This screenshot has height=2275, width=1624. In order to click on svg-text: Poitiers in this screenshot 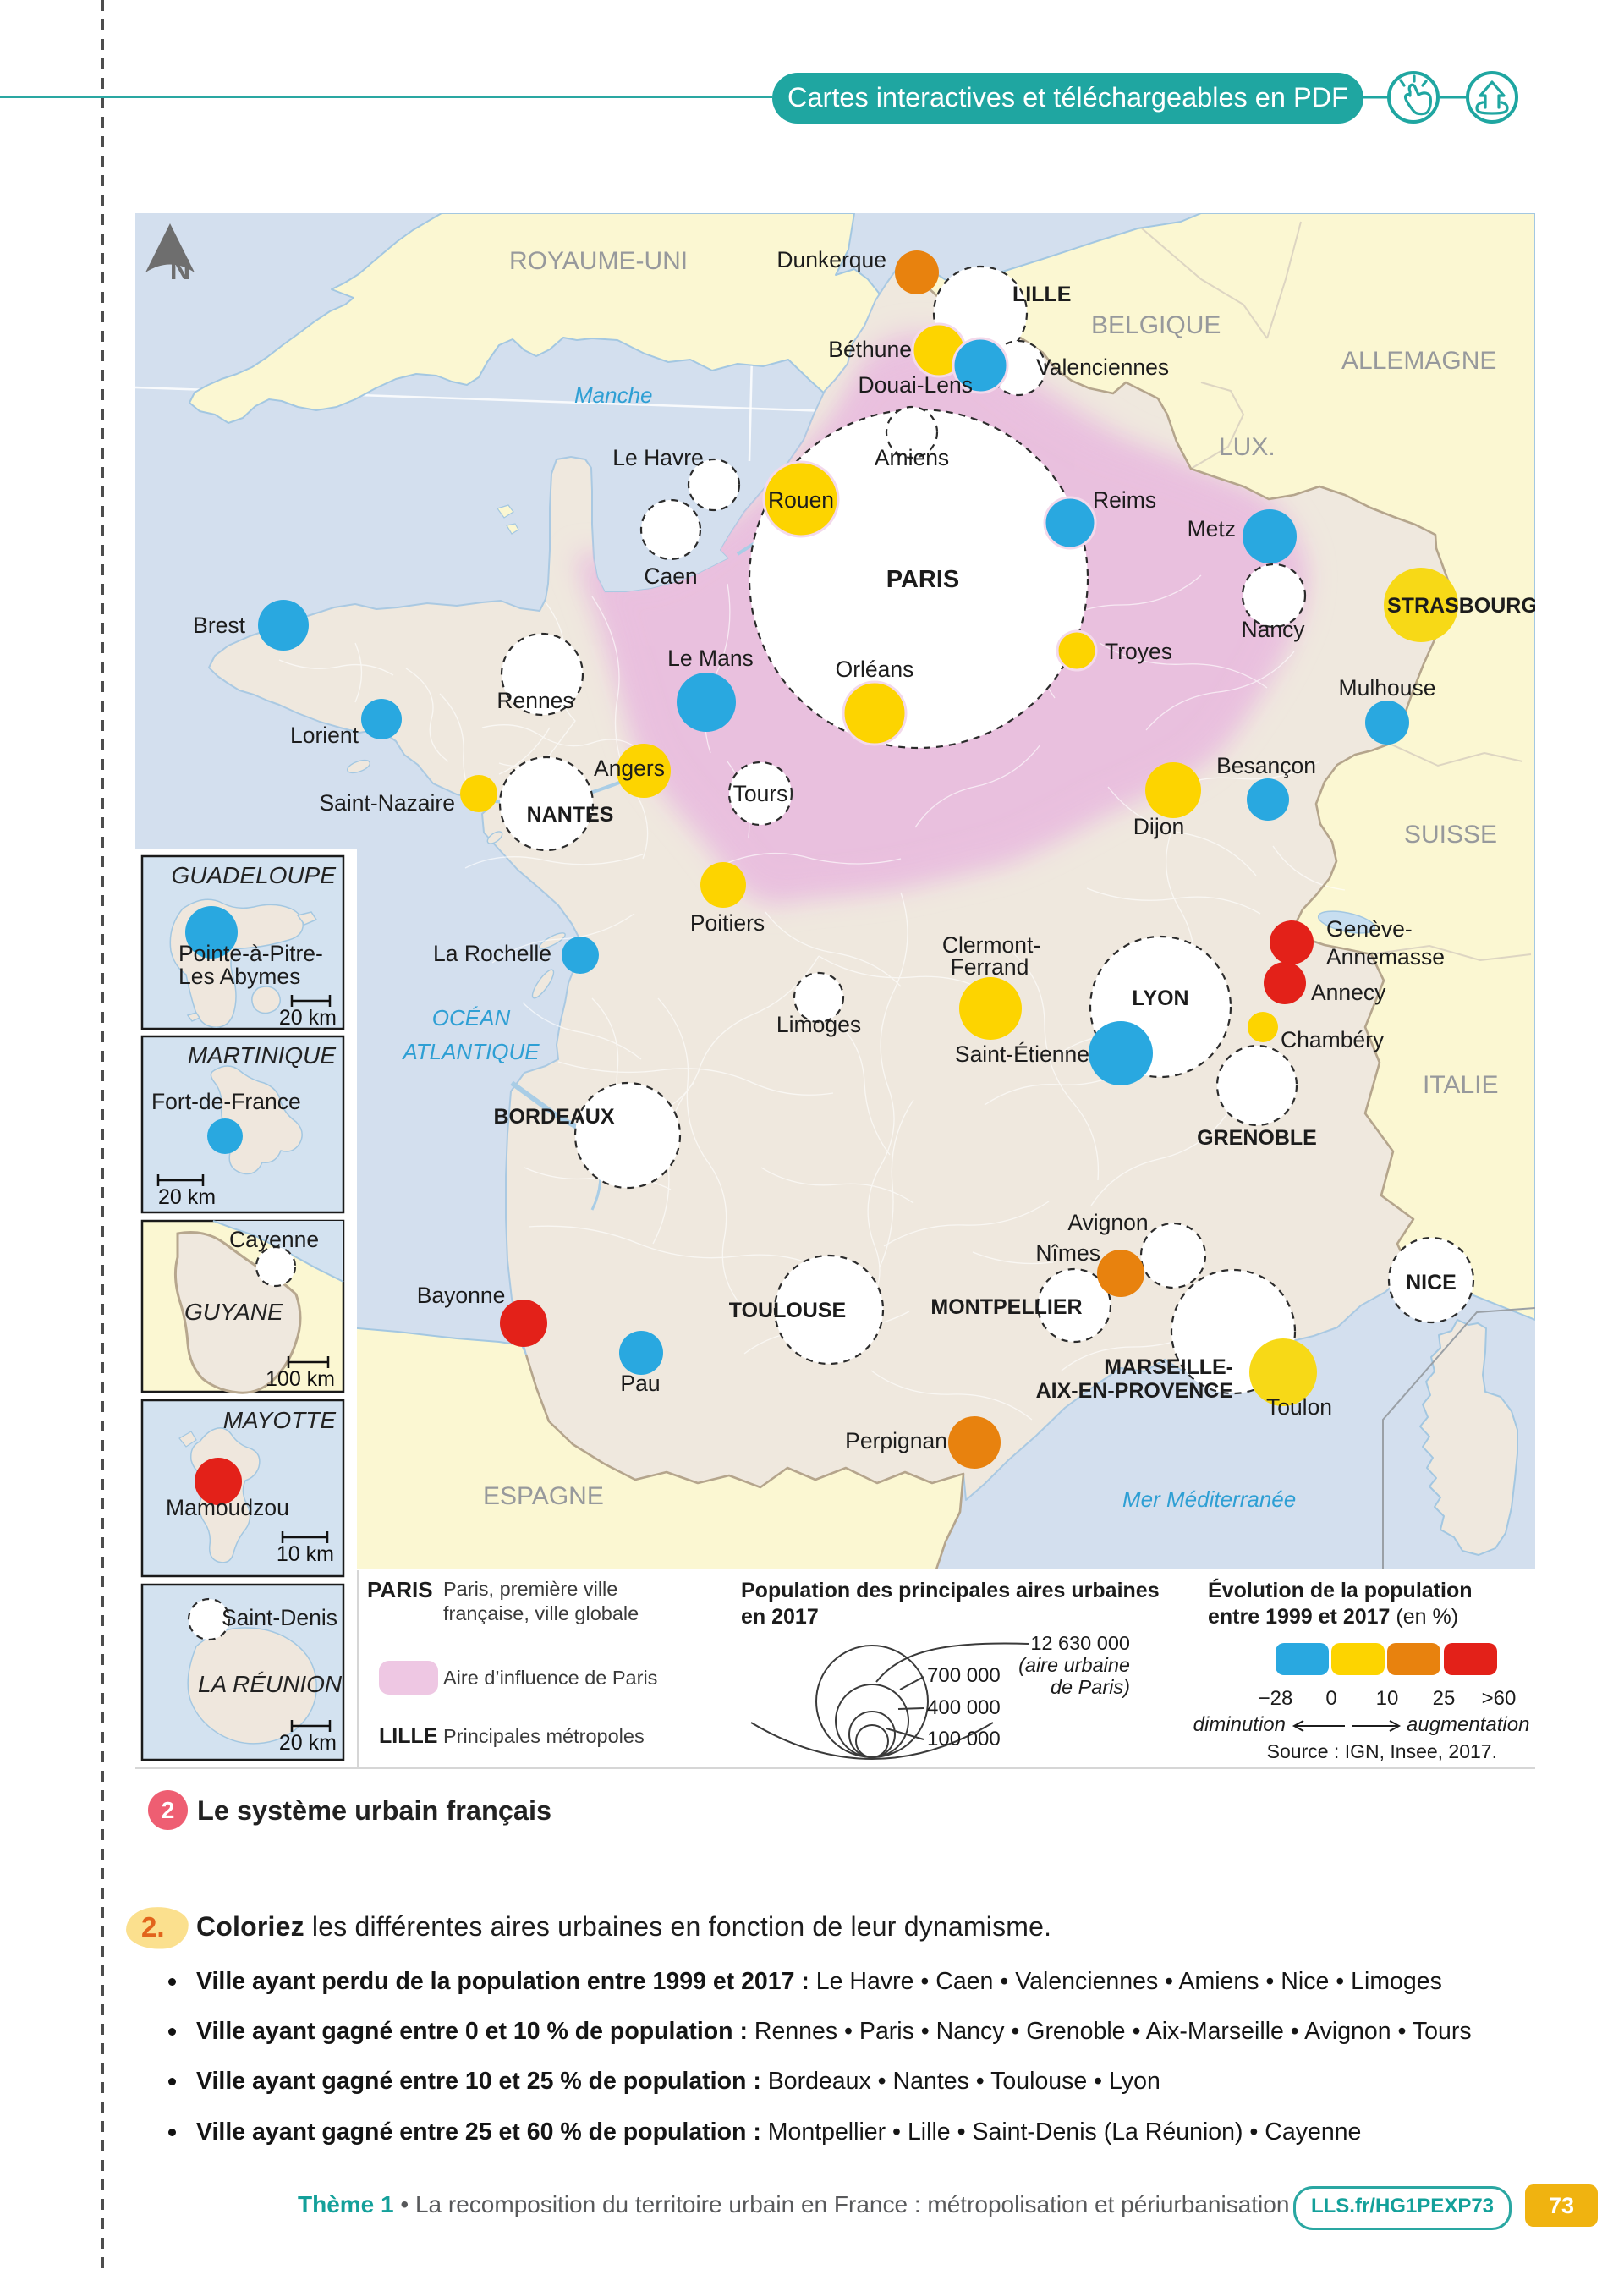, I will do `click(728, 923)`.